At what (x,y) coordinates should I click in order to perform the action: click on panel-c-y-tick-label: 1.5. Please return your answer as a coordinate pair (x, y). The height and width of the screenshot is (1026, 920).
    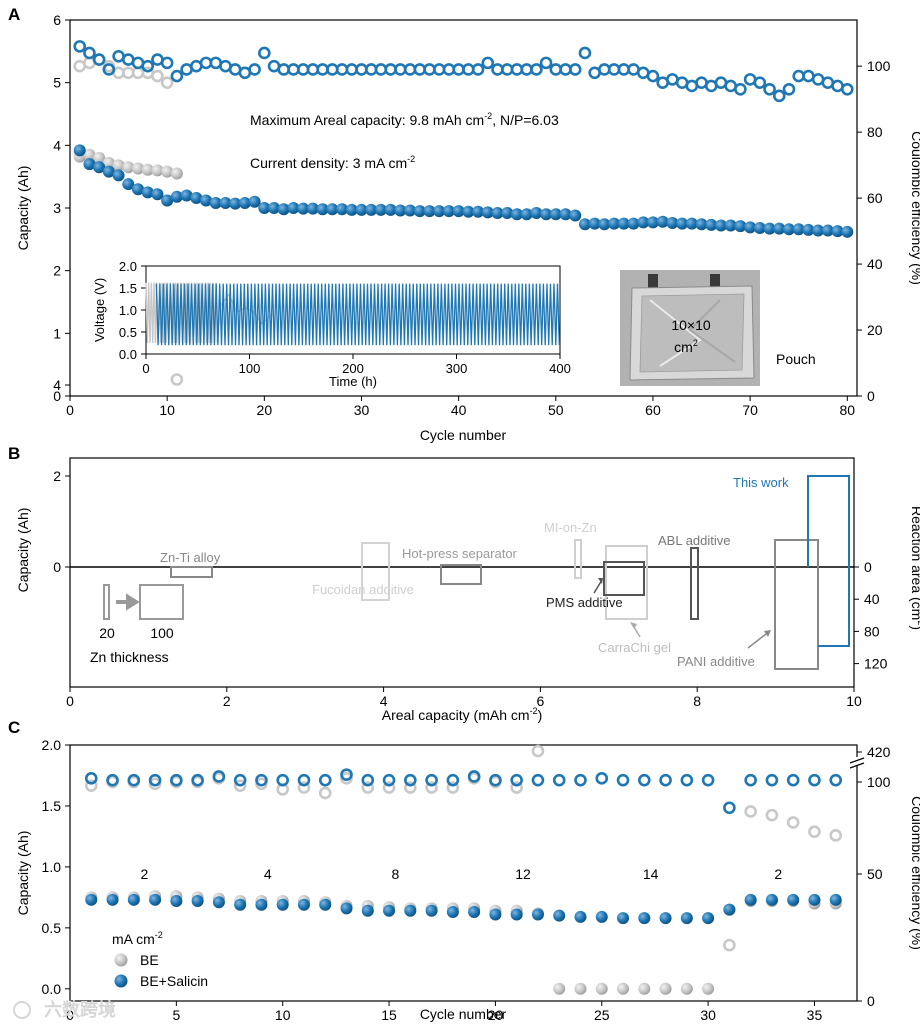
    Looking at the image, I should click on (52, 806).